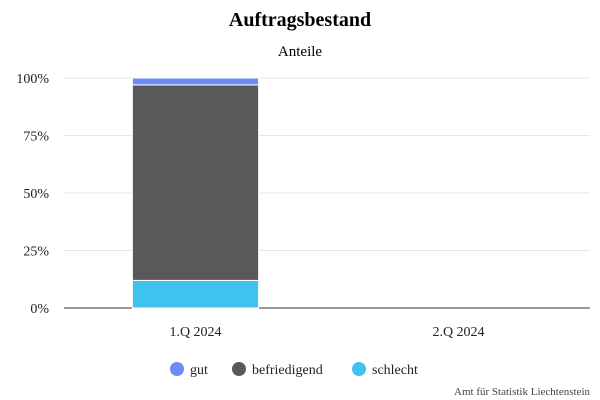 This screenshot has width=600, height=400. I want to click on legend-label-schlecht: schlecht, so click(395, 370).